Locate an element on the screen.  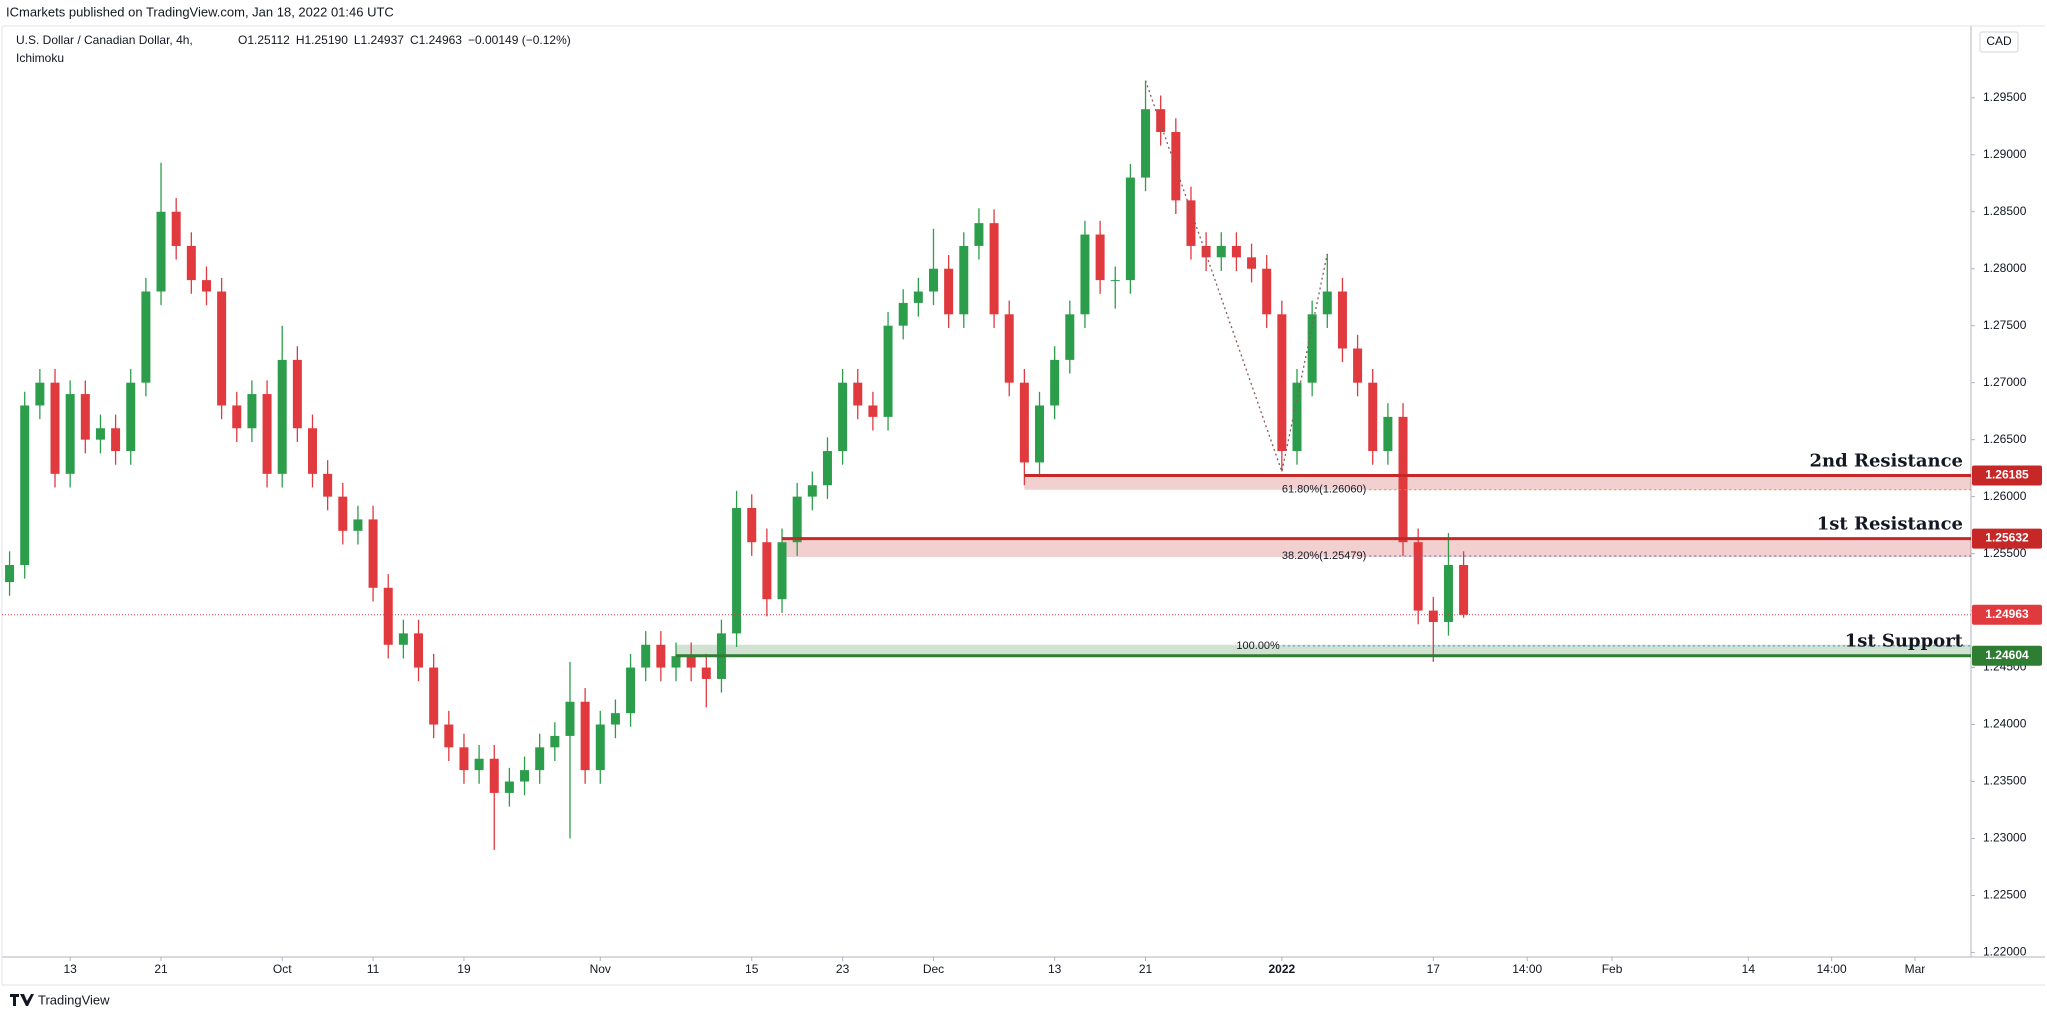
x-tick-label: 21 is located at coordinates (1146, 969).